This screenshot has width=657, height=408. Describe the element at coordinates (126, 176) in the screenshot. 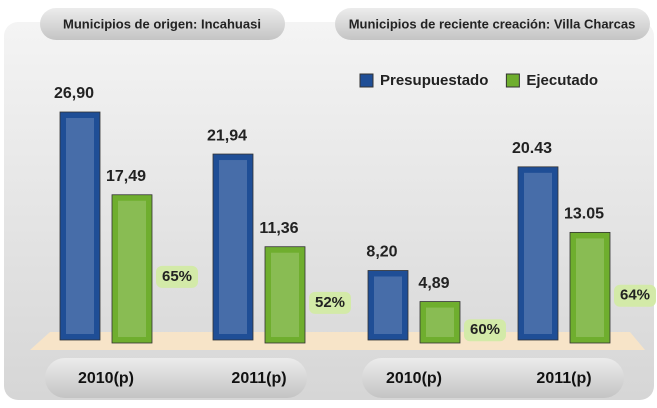

I see `value-label: 17,49` at that location.